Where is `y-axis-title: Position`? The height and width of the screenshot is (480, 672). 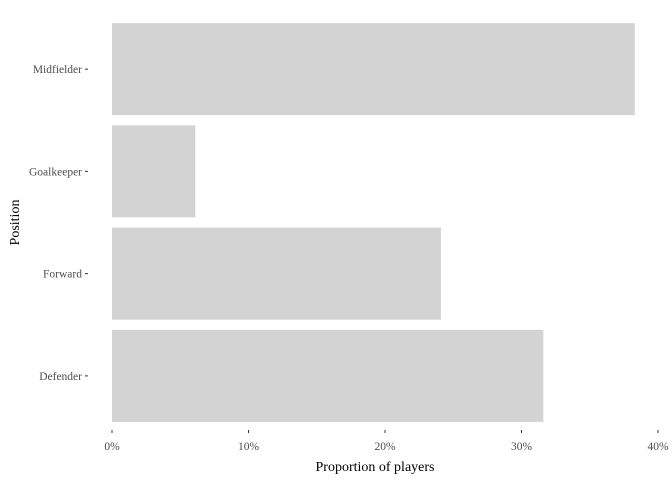
y-axis-title: Position is located at coordinates (15, 223).